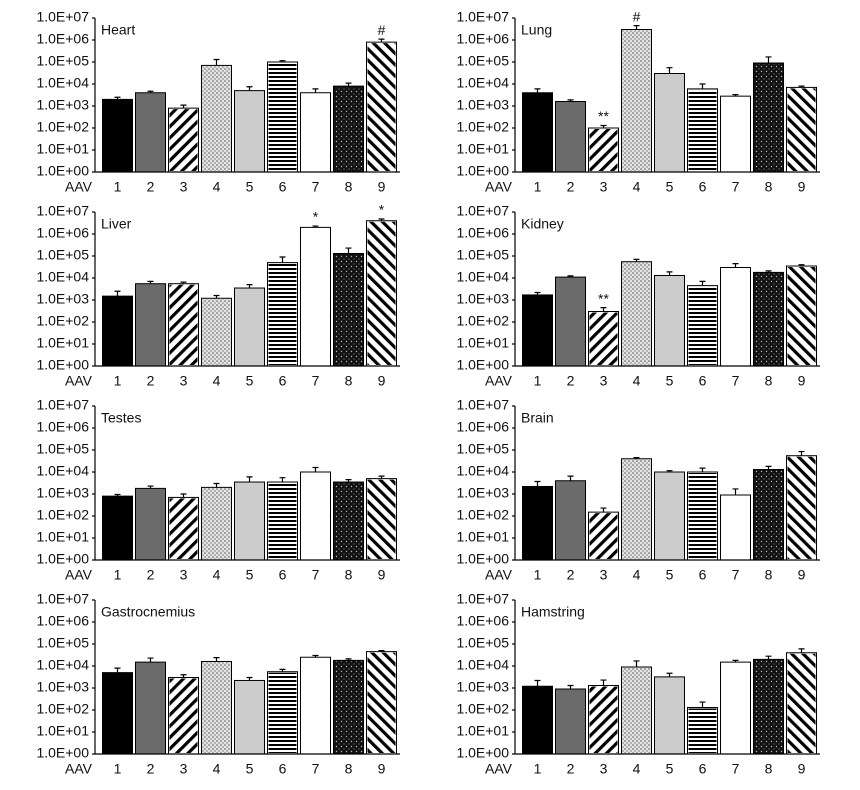 The image size is (860, 790). What do you see at coordinates (382, 769) in the screenshot?
I see `x-tick-label: 9` at bounding box center [382, 769].